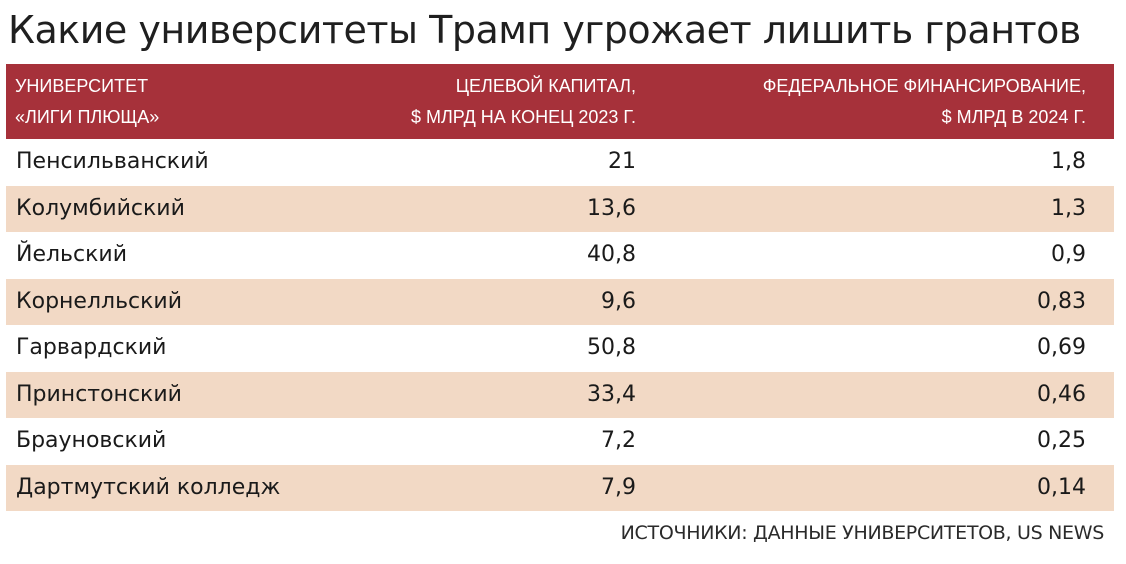 This screenshot has width=1126, height=564. Describe the element at coordinates (560, 208) in the screenshot. I see `table-row: Колумбийский 13,6 1,3` at that location.